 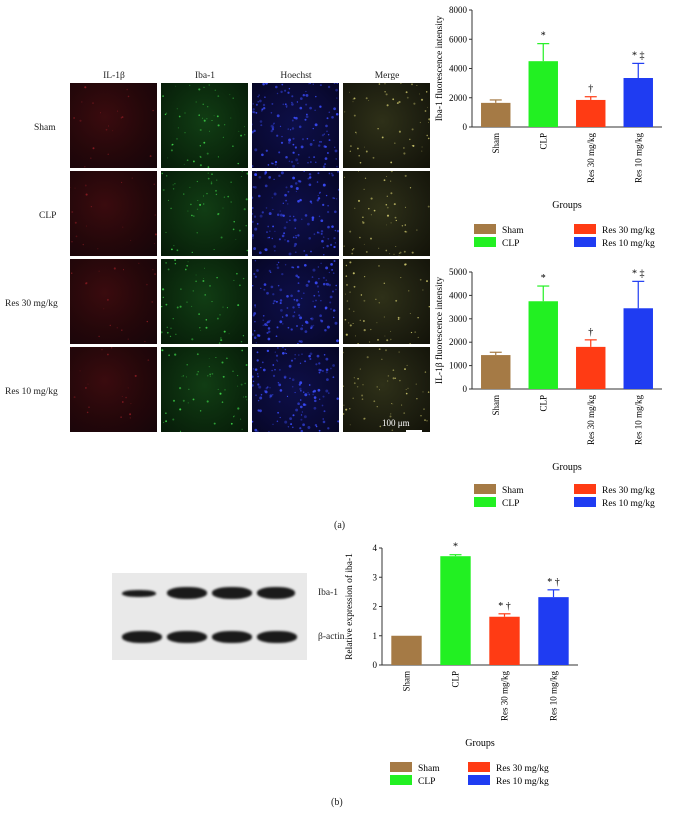 I want to click on row-label-sham: Sham, so click(x=45, y=128).